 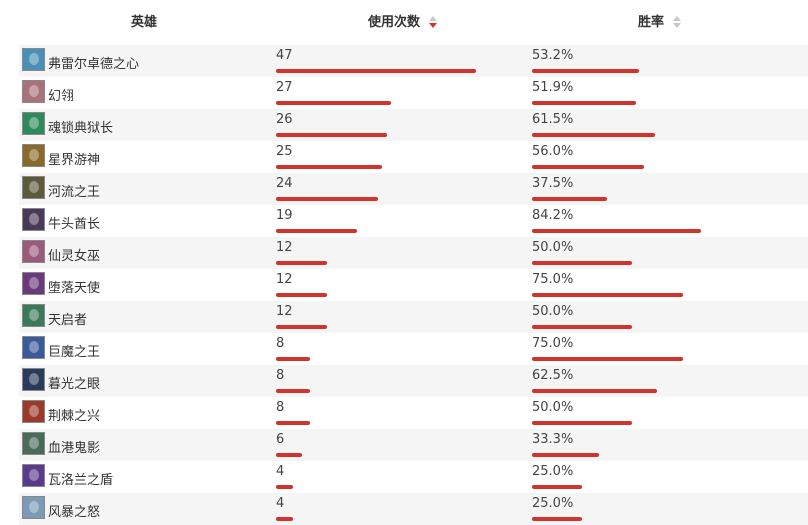 I want to click on table-row: 魂锁典狱长 26 61.5%, so click(x=413, y=125).